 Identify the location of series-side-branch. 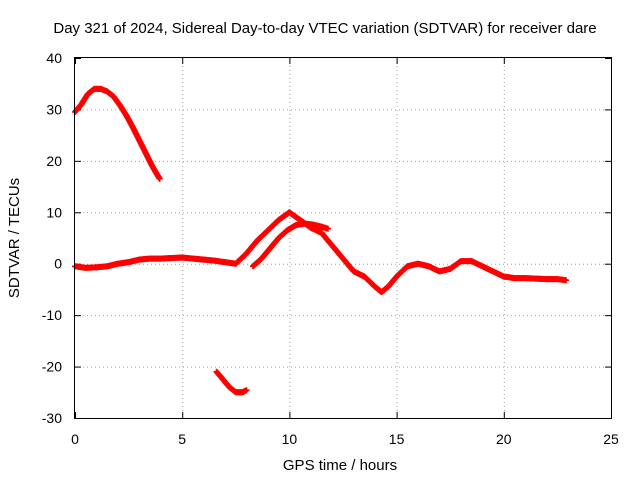
(290, 245).